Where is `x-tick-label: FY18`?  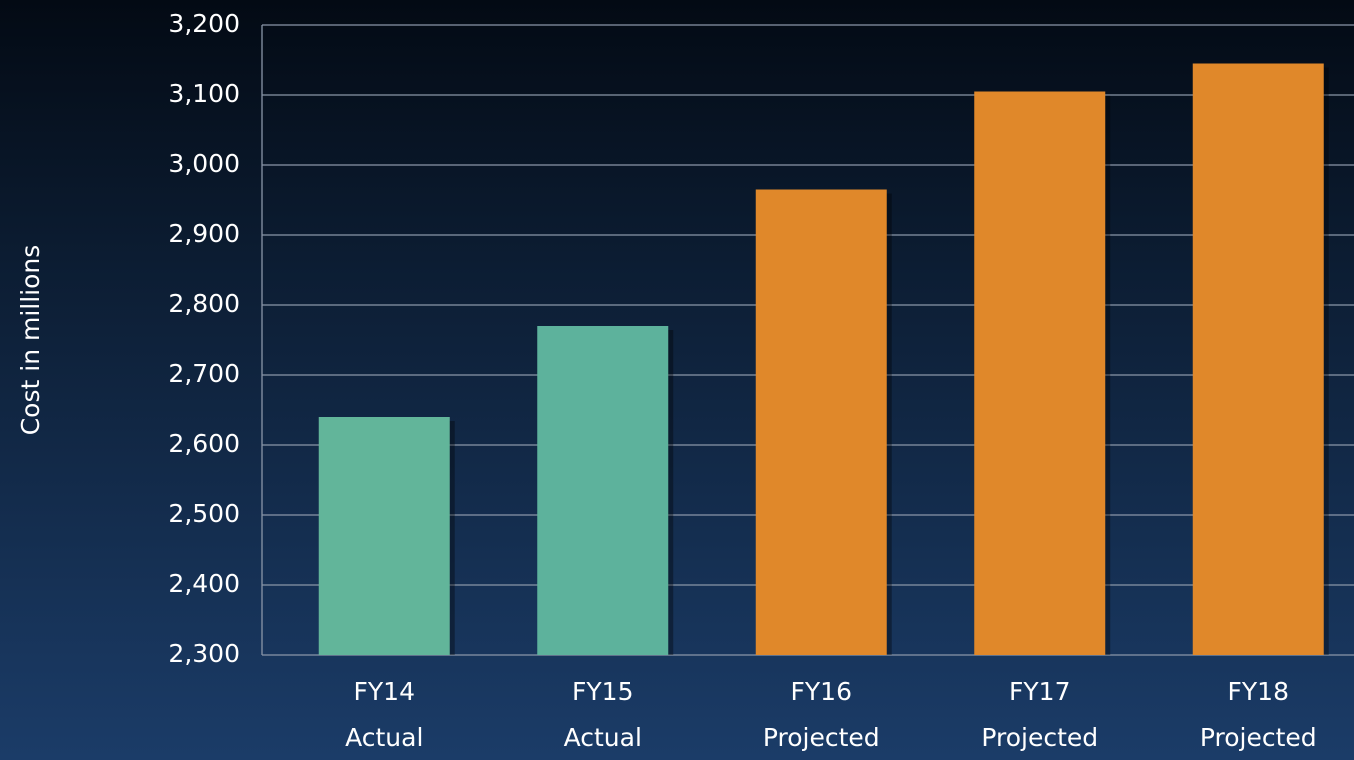
x-tick-label: FY18 is located at coordinates (1258, 691).